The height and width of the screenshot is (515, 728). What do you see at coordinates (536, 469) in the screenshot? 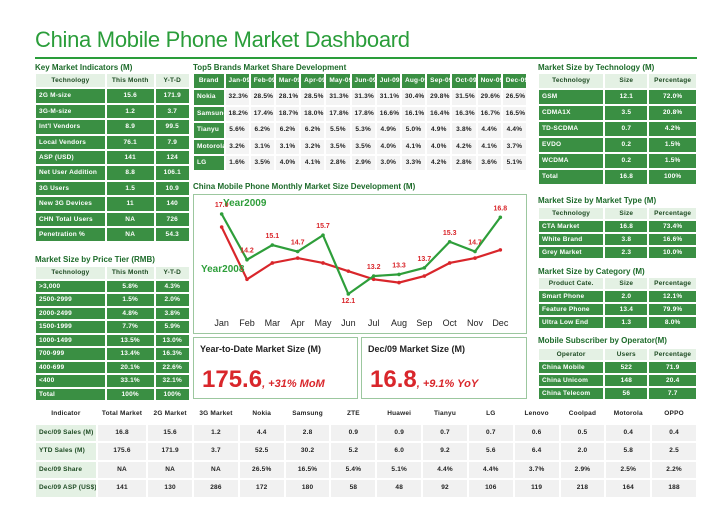
I see `table-cell: 3.7%` at bounding box center [536, 469].